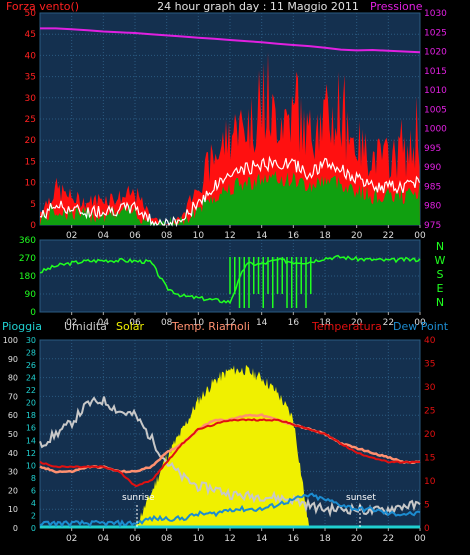  I want to click on direction-tick-label: 360, so click(27, 241).